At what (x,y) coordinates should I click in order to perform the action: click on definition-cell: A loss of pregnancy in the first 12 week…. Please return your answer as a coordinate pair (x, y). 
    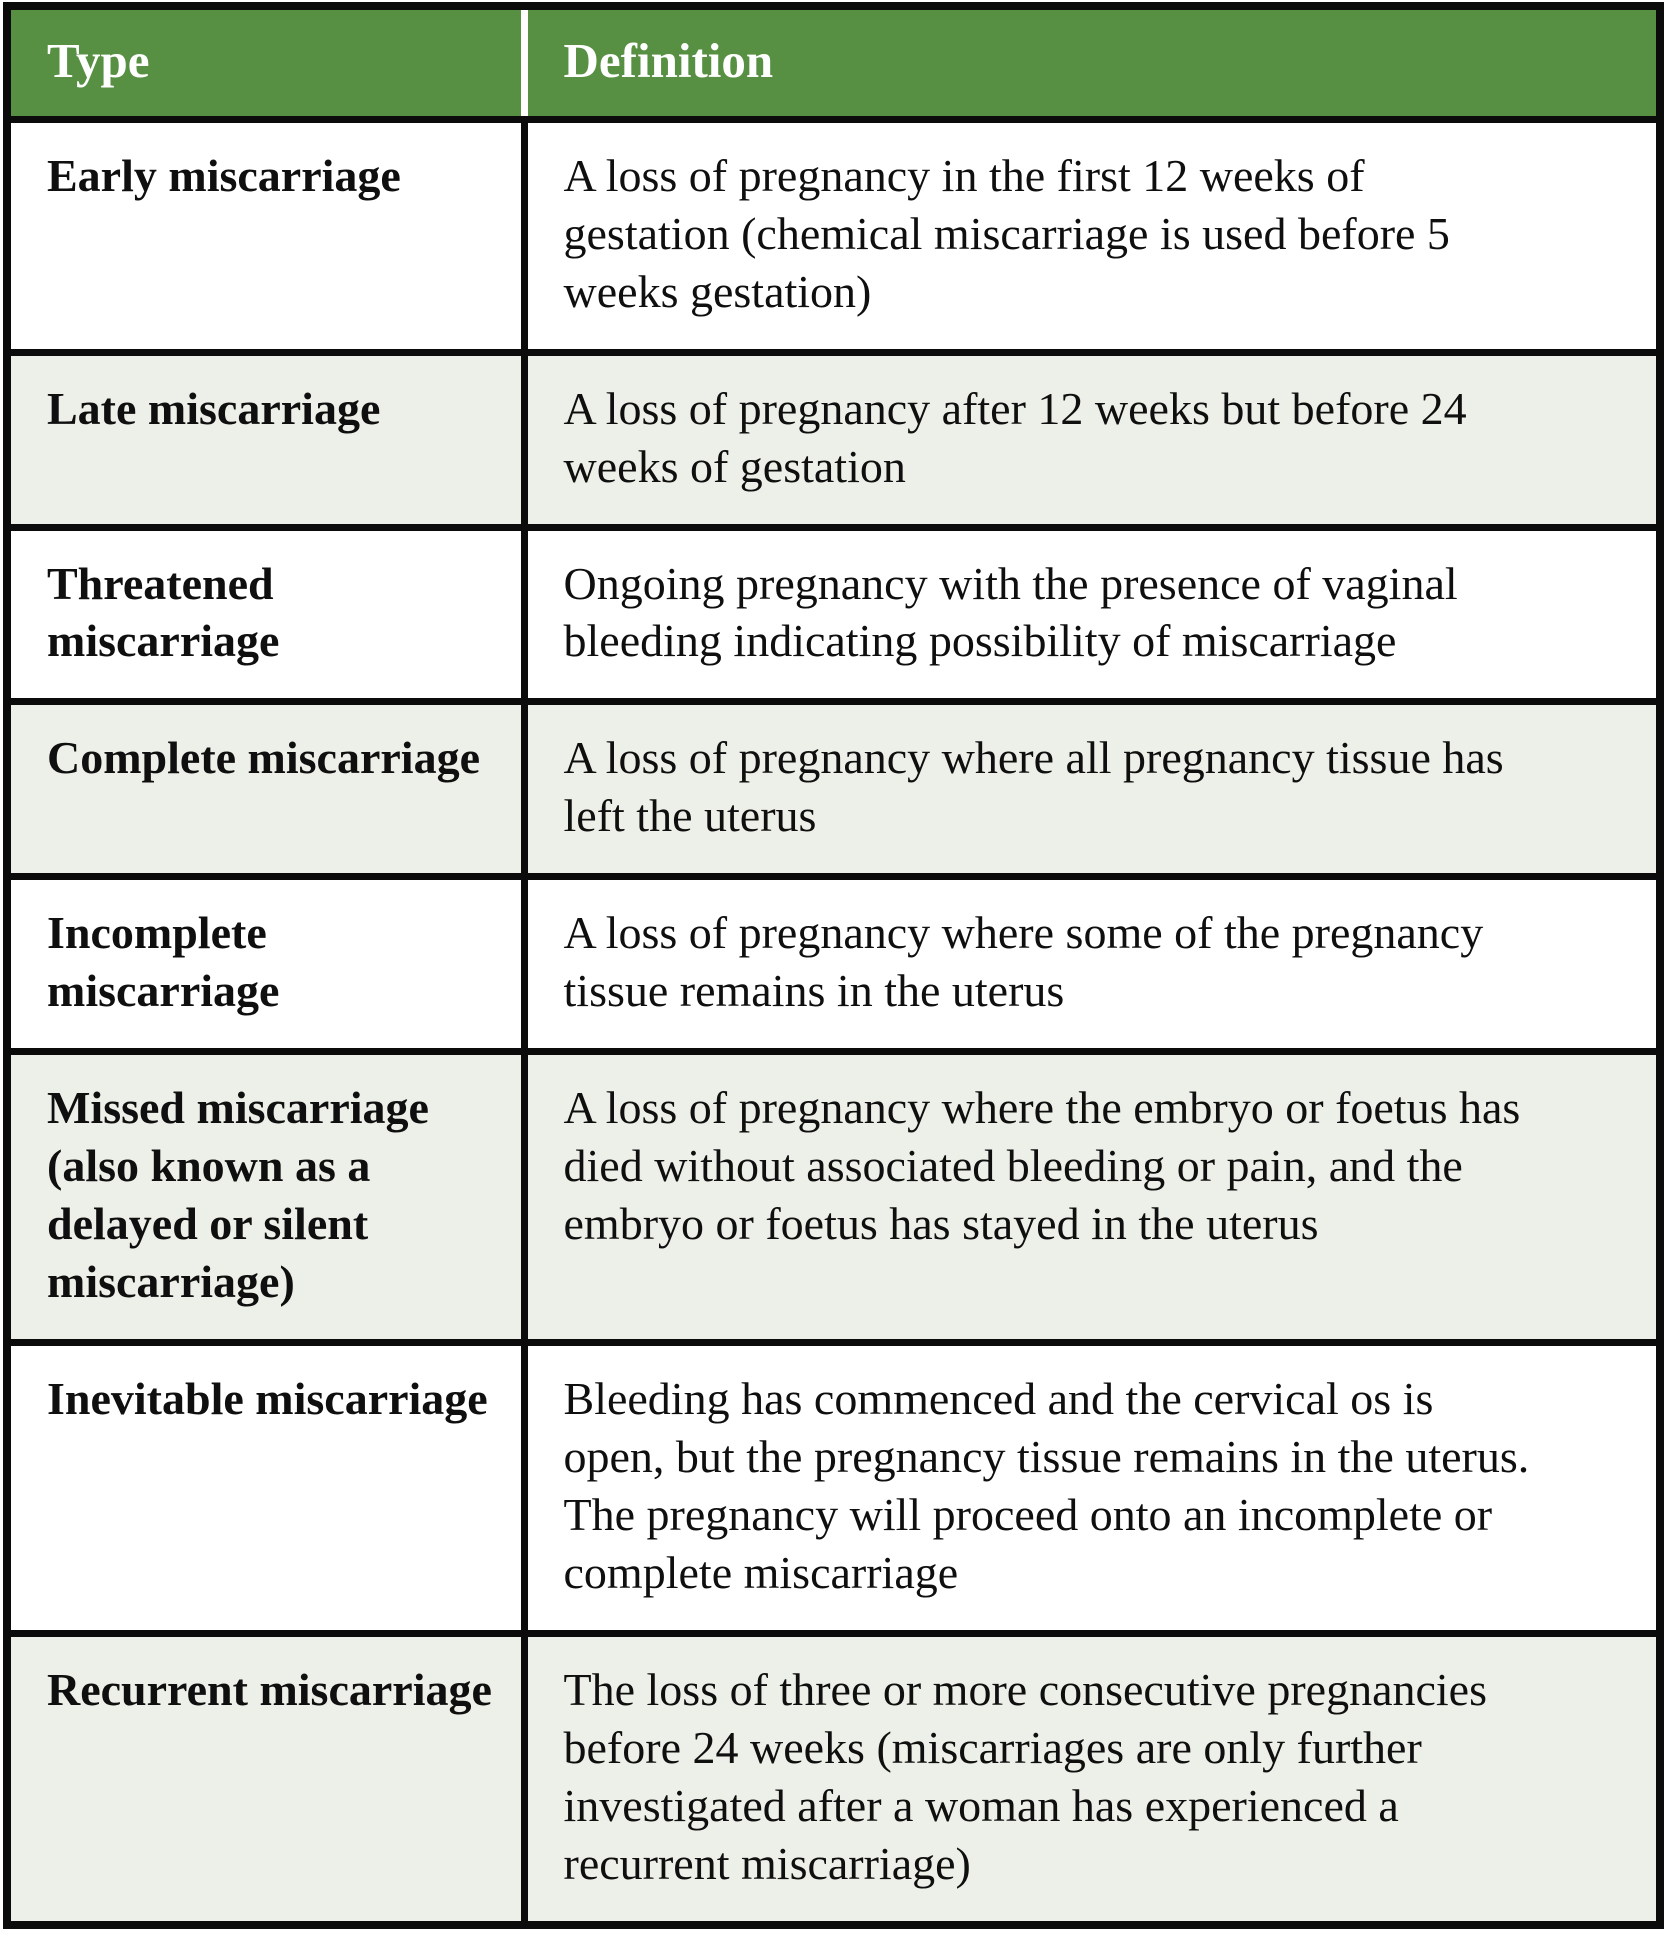
    Looking at the image, I should click on (1006, 233).